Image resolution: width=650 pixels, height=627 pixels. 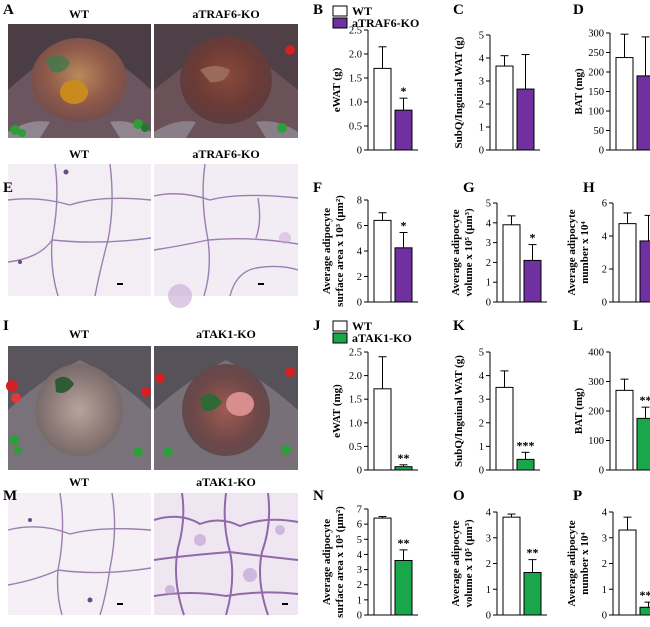 I want to click on bar-H-ko, so click(x=644, y=271).